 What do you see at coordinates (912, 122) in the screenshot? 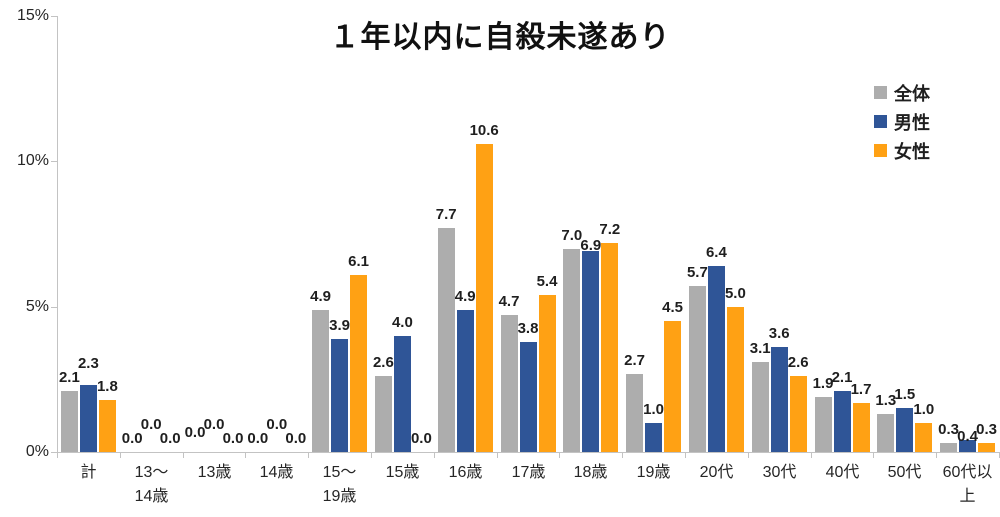
I see `legend-label-male: 男性` at bounding box center [912, 122].